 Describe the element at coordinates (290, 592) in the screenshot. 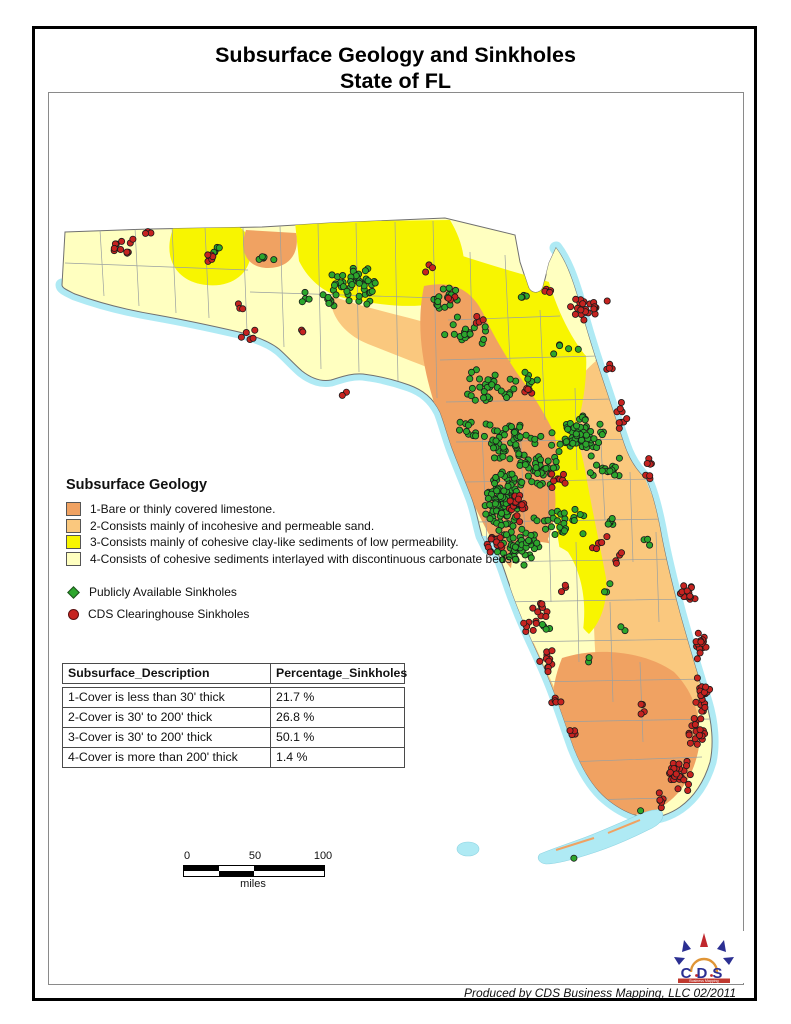

I see `legend-point-item-public: Publicly Available Sinkholes` at that location.